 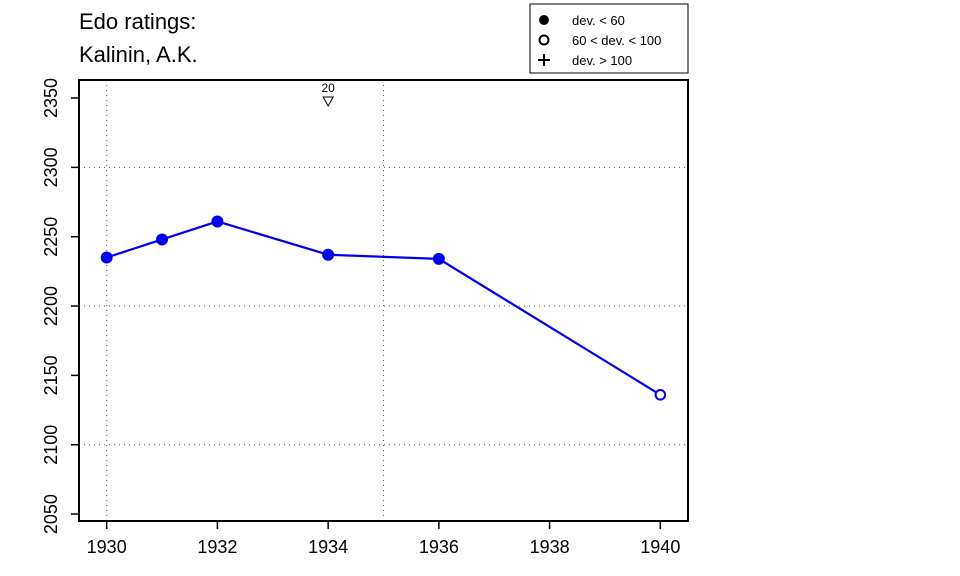 What do you see at coordinates (137, 21) in the screenshot?
I see `title-line-1: Edo ratings:` at bounding box center [137, 21].